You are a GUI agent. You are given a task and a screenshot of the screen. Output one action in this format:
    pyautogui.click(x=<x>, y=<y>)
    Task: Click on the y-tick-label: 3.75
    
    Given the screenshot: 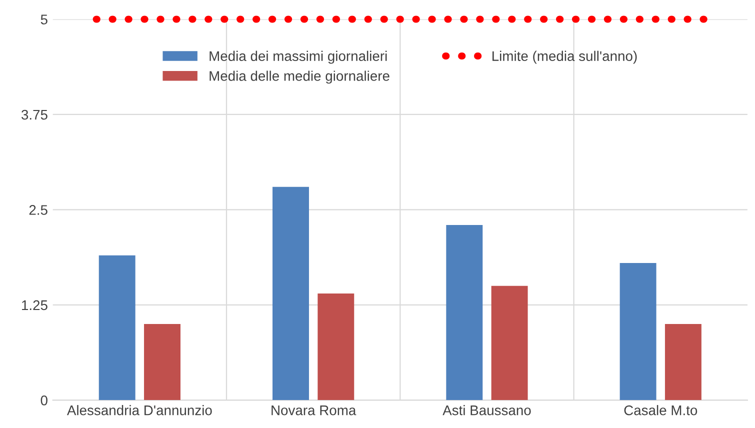 What is the action you would take?
    pyautogui.click(x=34, y=115)
    